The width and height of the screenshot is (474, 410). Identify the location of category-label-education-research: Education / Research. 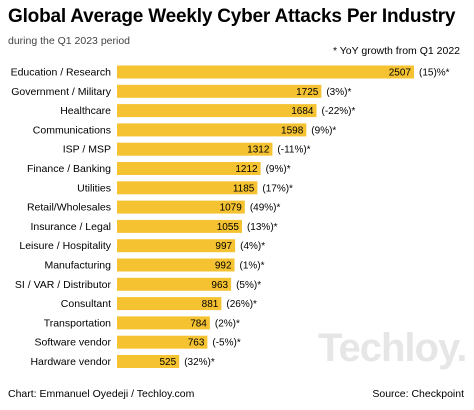
(61, 73).